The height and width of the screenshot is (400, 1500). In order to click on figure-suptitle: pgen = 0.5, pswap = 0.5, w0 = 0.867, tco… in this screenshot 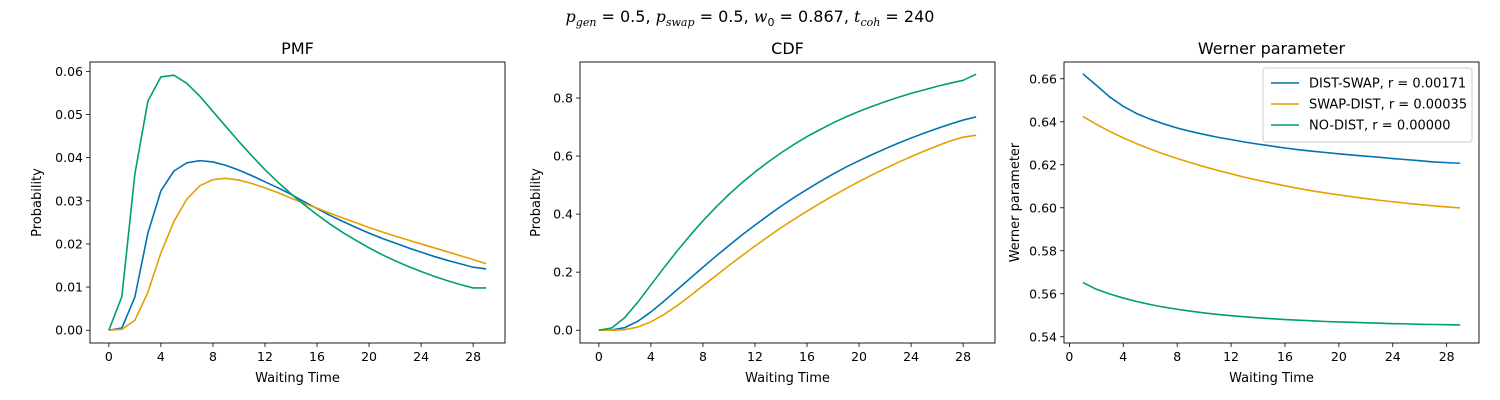, I will do `click(750, 18)`.